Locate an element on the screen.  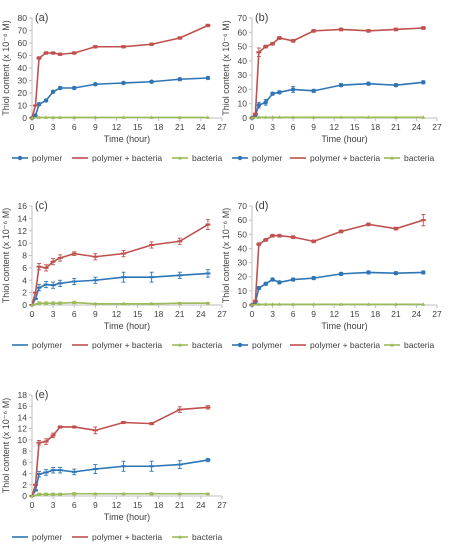
y-tick-label: 18 is located at coordinates (23, 395).